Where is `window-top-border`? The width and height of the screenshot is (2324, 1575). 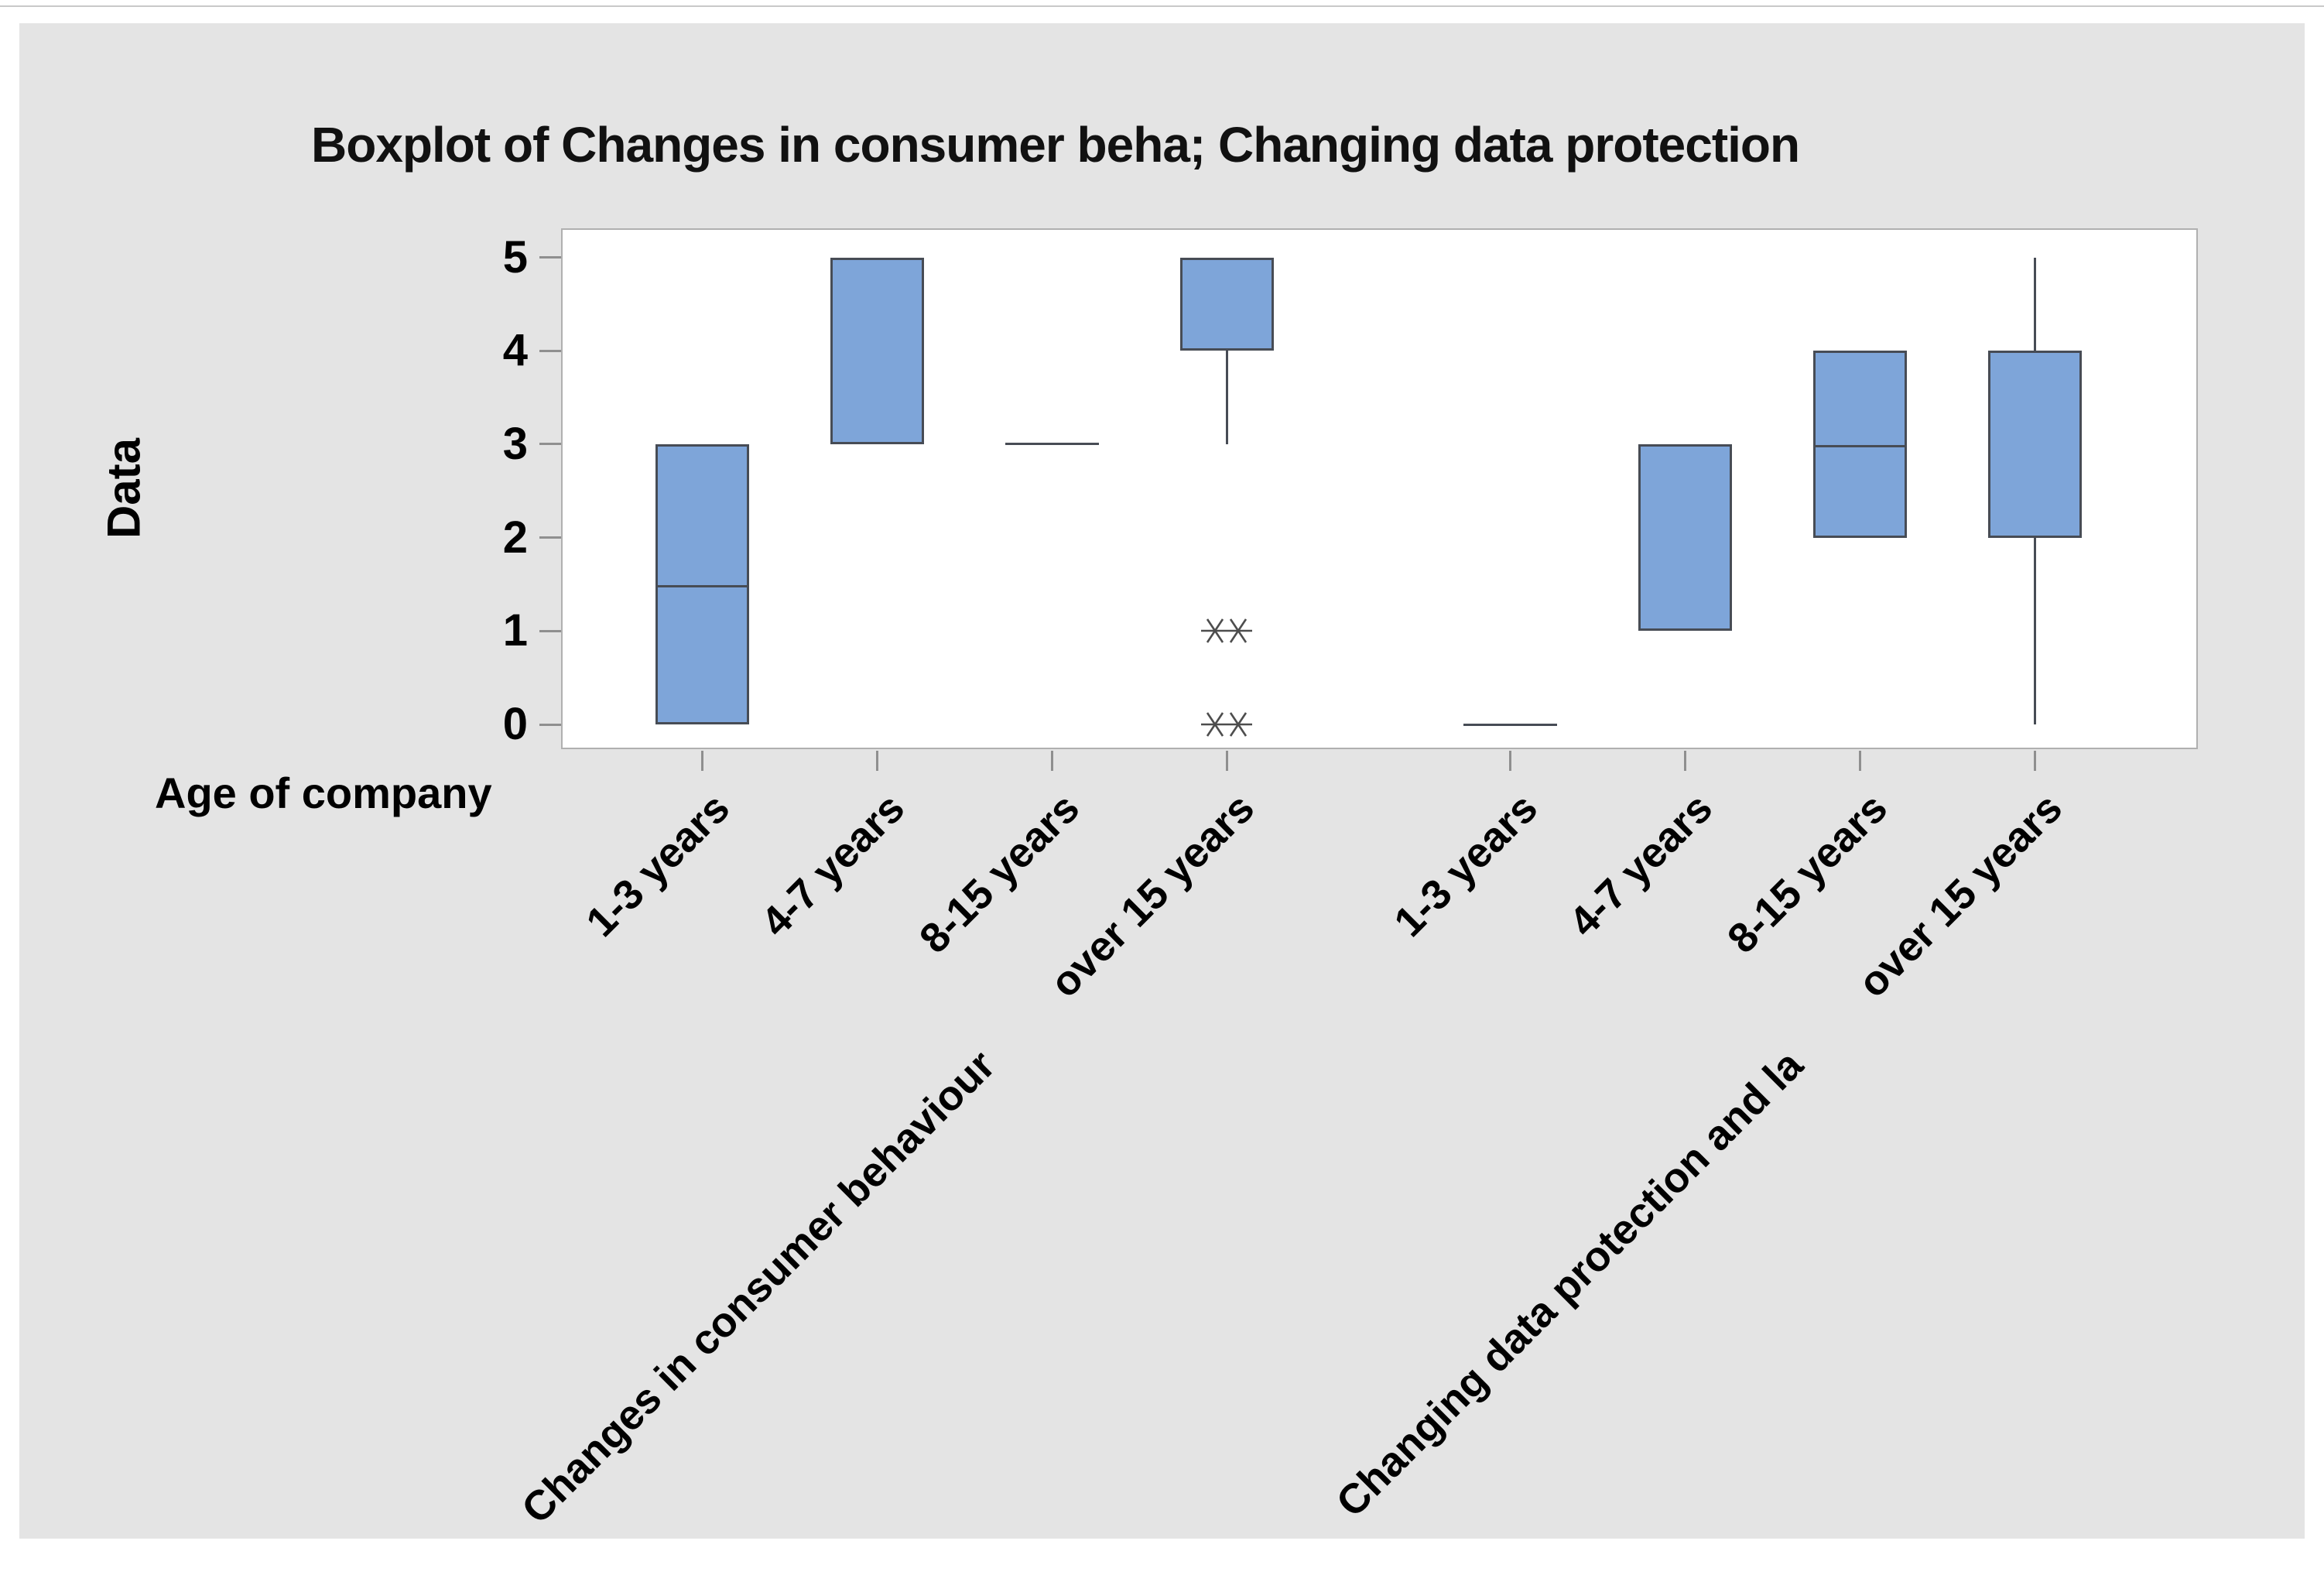 window-top-border is located at coordinates (1162, 6).